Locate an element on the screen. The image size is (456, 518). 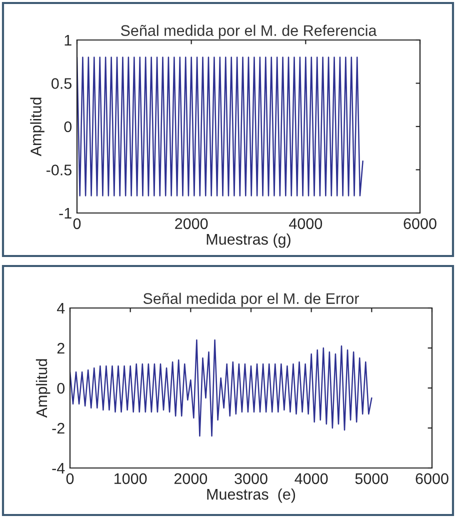
chart-title: Señal medida por el M. de Error is located at coordinates (251, 300).